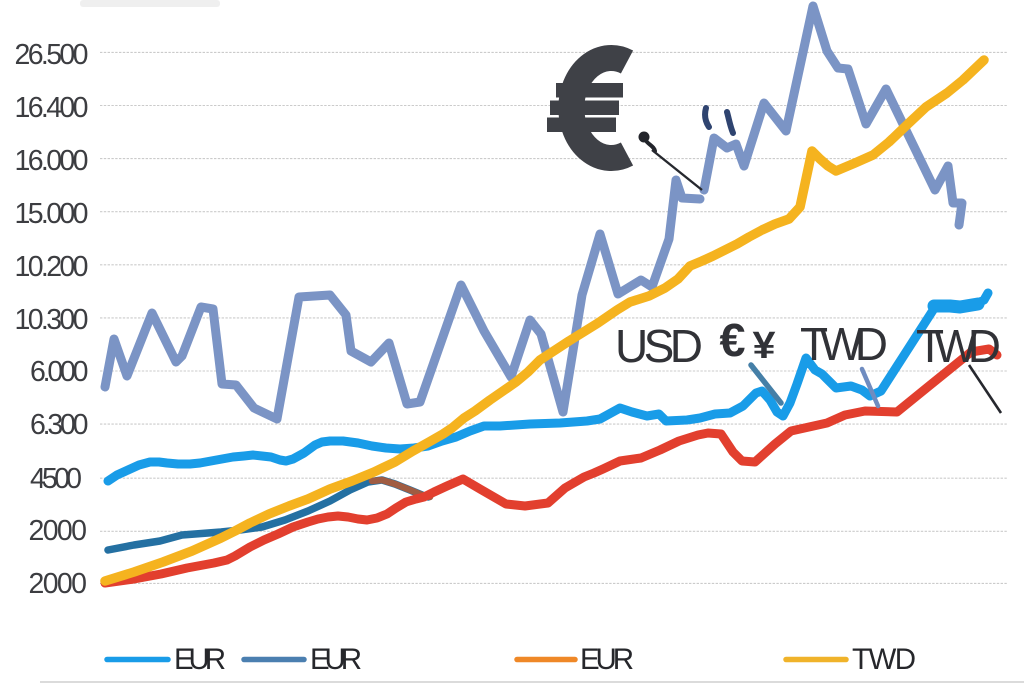 The width and height of the screenshot is (1024, 684). What do you see at coordinates (52, 214) in the screenshot?
I see `svg-text: 15.000` at bounding box center [52, 214].